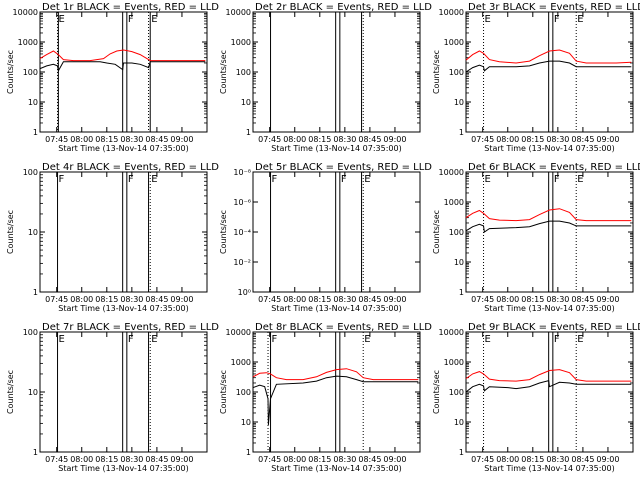  Describe the element at coordinates (343, 327) in the screenshot. I see `panel-title: Det 8r BLACK = Events, RED = LLD` at that location.